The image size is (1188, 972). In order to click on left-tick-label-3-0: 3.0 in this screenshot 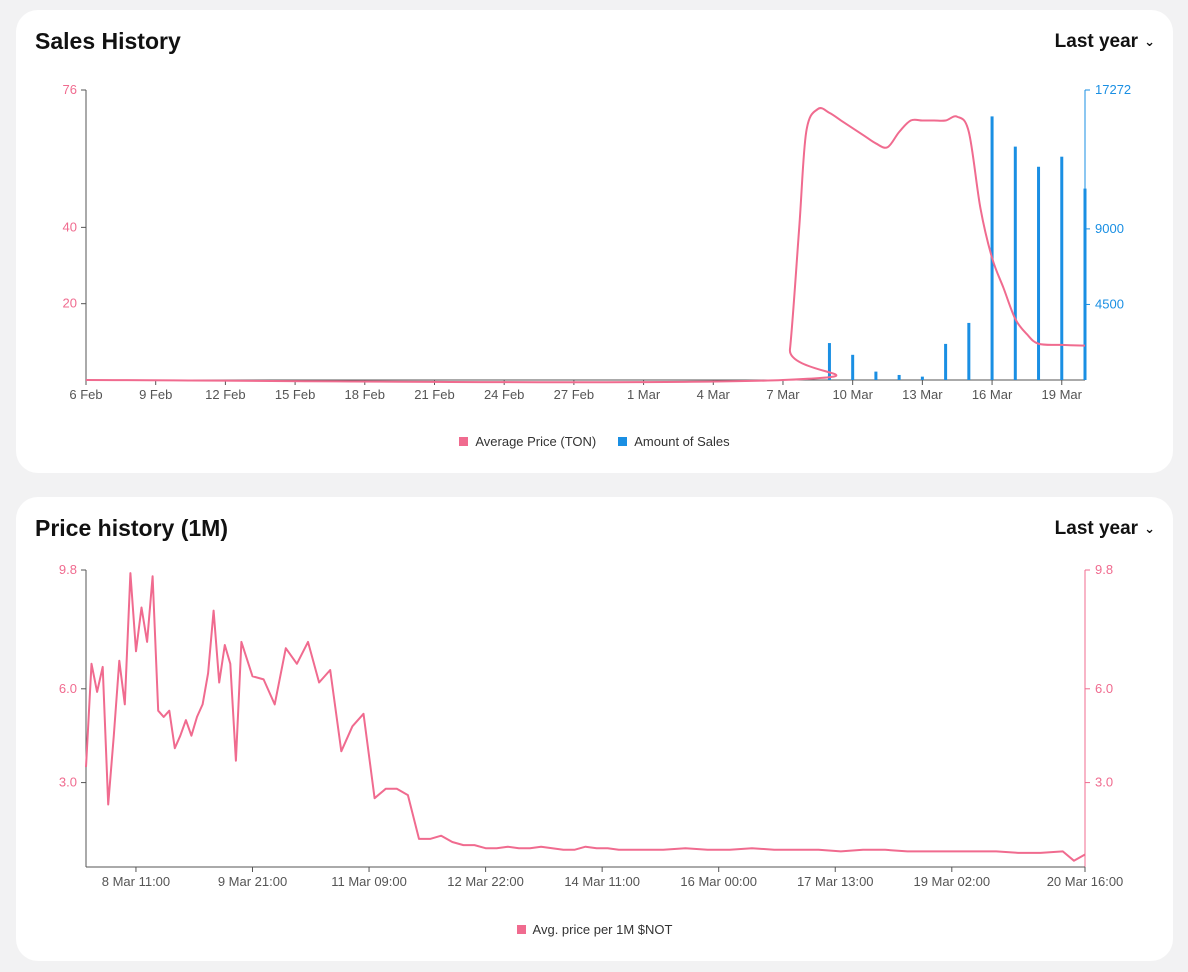, I will do `click(68, 782)`.